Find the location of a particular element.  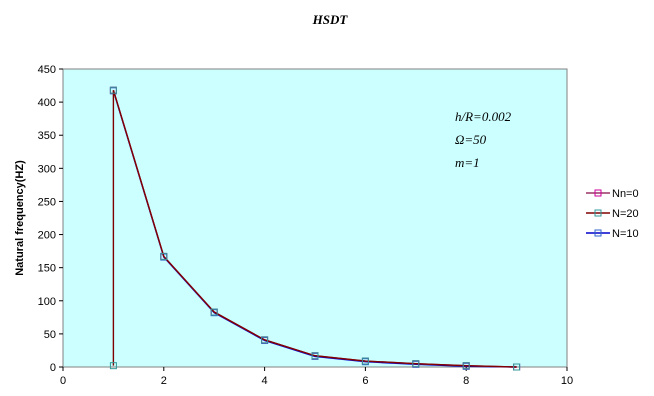

y-tick-label: 450 is located at coordinates (47, 70).